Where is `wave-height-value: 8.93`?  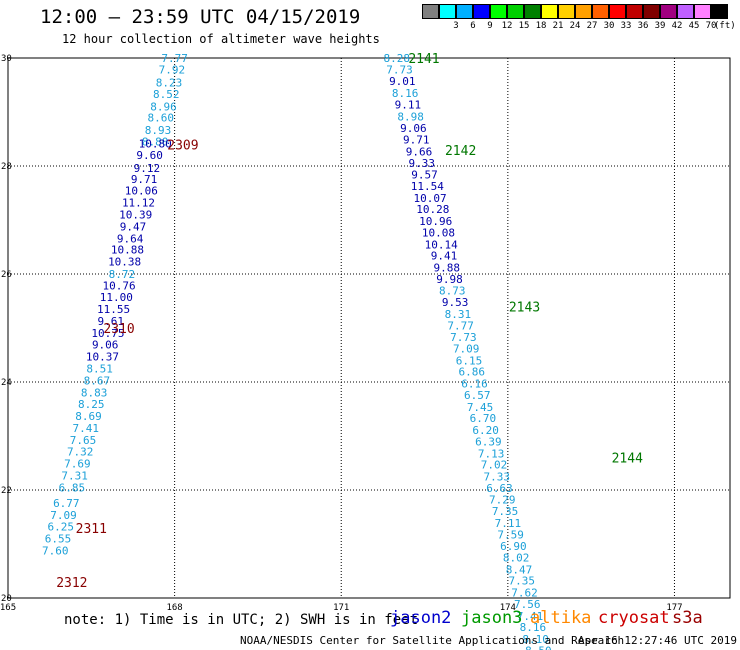 wave-height-value: 8.93 is located at coordinates (158, 130).